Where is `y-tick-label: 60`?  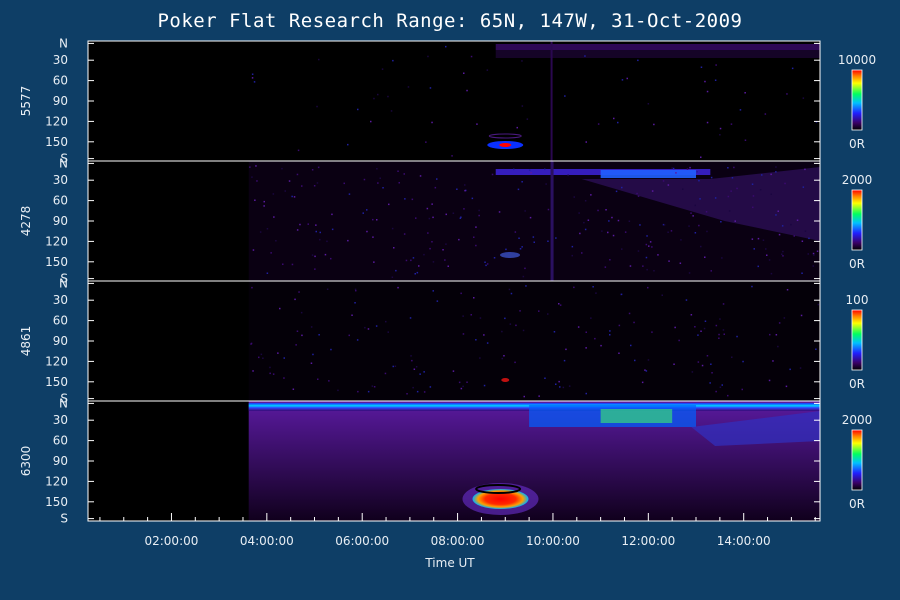
y-tick-label: 60 is located at coordinates (60, 81).